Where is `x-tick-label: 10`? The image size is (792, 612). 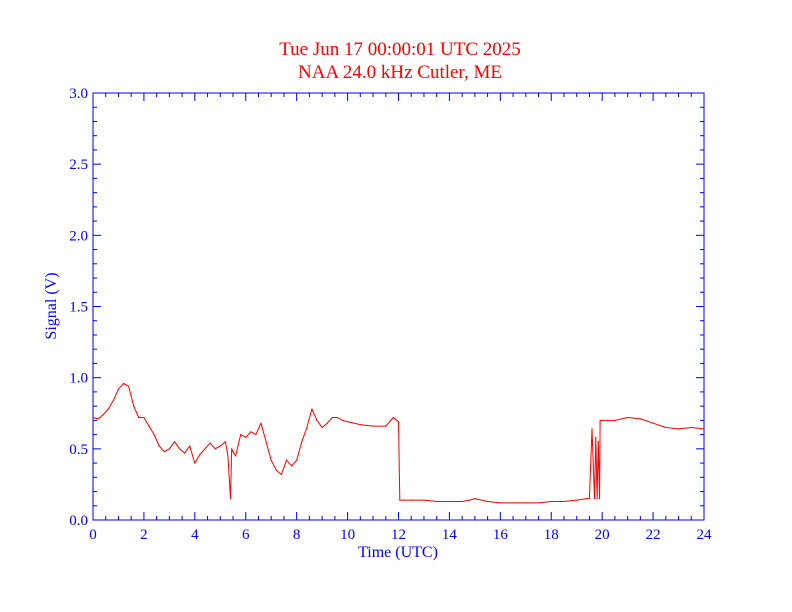 x-tick-label: 10 is located at coordinates (347, 535).